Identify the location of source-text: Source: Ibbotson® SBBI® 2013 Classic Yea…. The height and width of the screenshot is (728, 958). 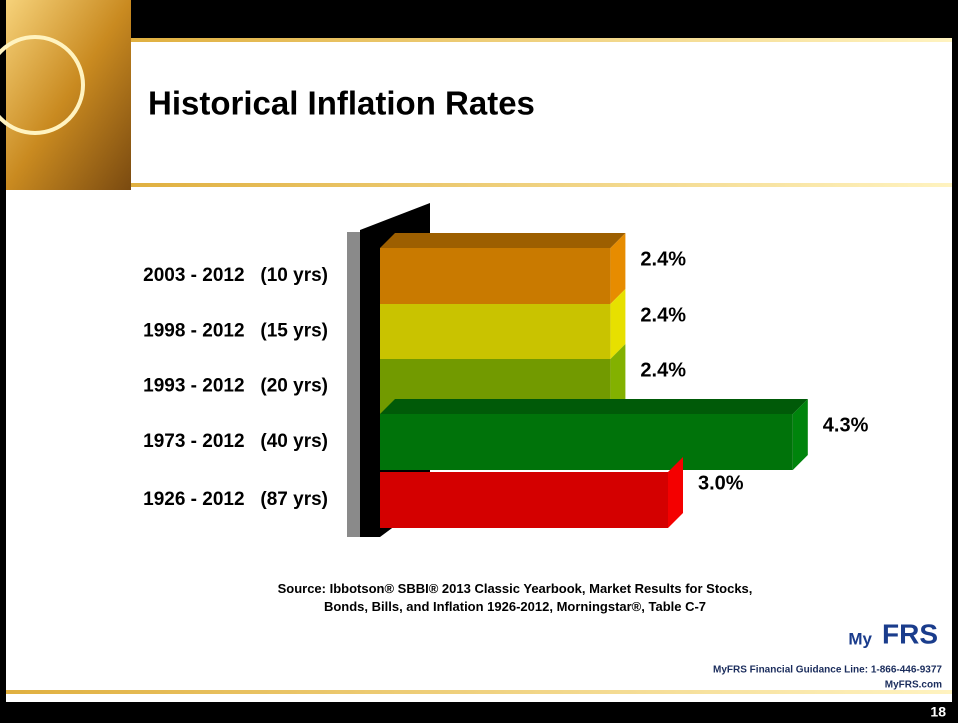
(515, 588).